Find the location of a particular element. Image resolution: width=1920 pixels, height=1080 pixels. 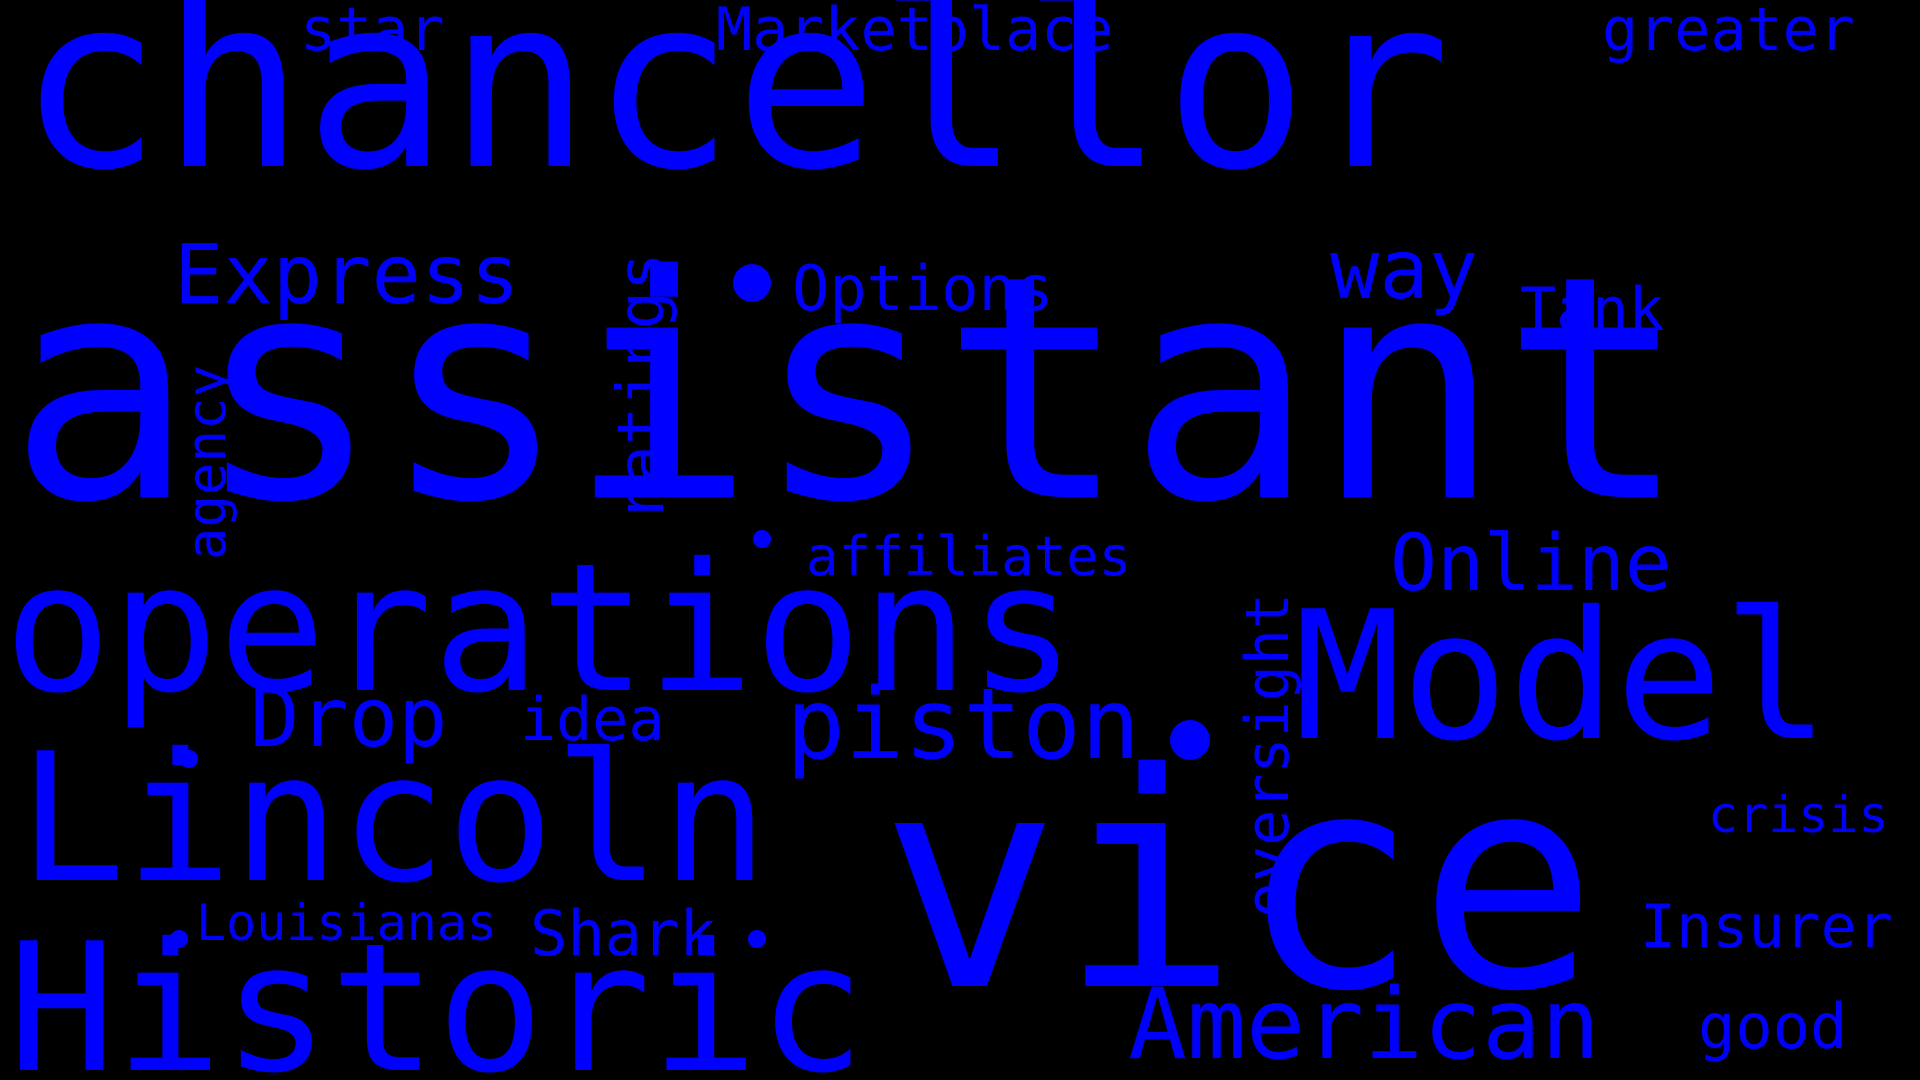

word-oversight: oversight is located at coordinates (1268, 755).